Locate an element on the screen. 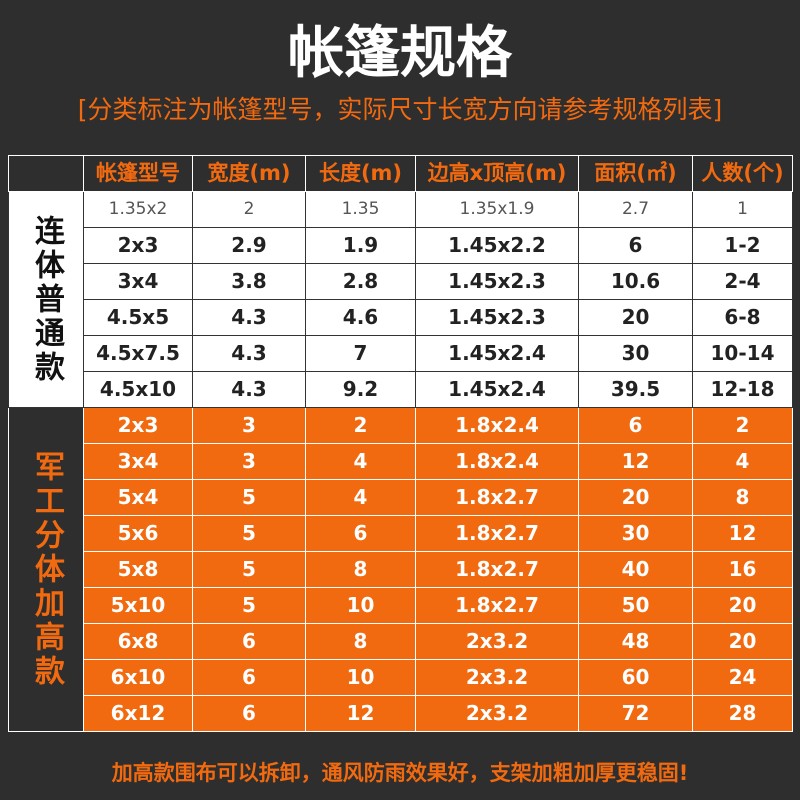 Image resolution: width=800 pixels, height=800 pixels. row: 4.5x10 4.3 9.2 1.45x2.4 39.5 12-18 is located at coordinates (401, 389).